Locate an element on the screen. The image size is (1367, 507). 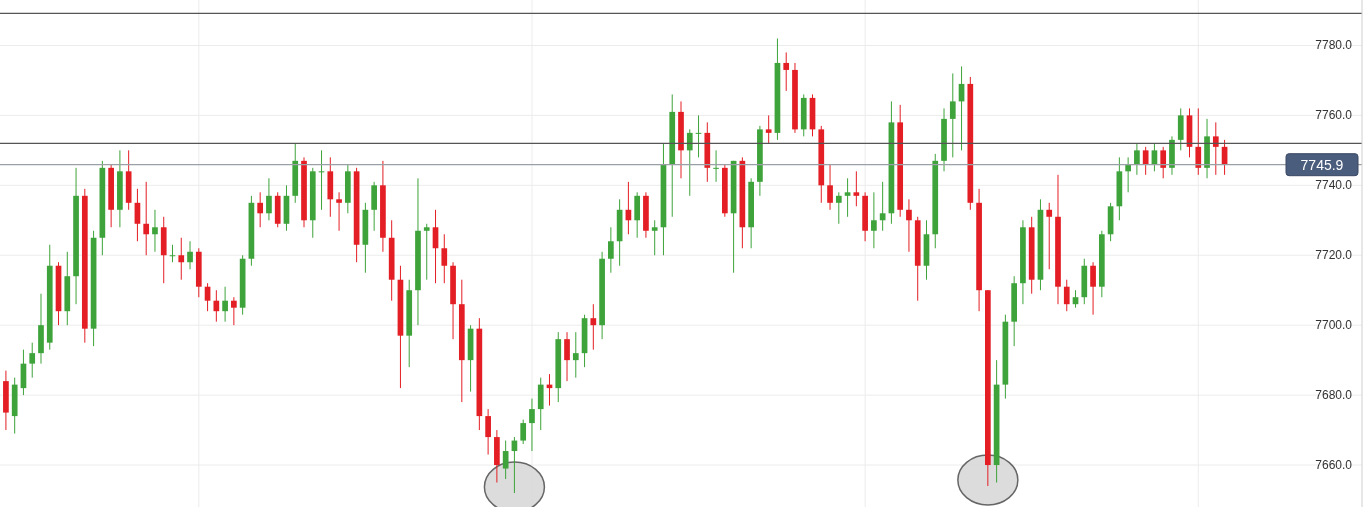
y-tick-label: 7700.0 is located at coordinates (1334, 325).